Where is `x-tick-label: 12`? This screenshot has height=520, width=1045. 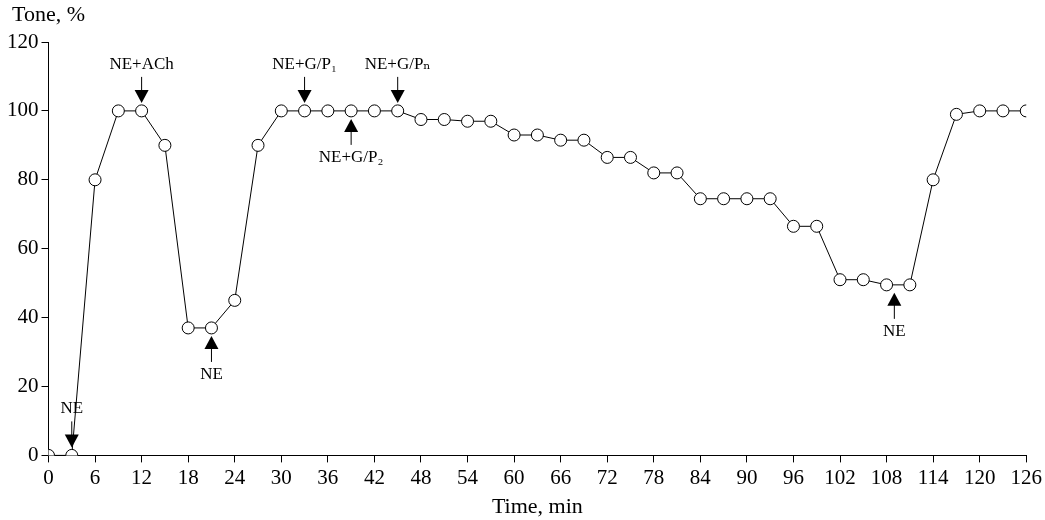
x-tick-label: 12 is located at coordinates (142, 476).